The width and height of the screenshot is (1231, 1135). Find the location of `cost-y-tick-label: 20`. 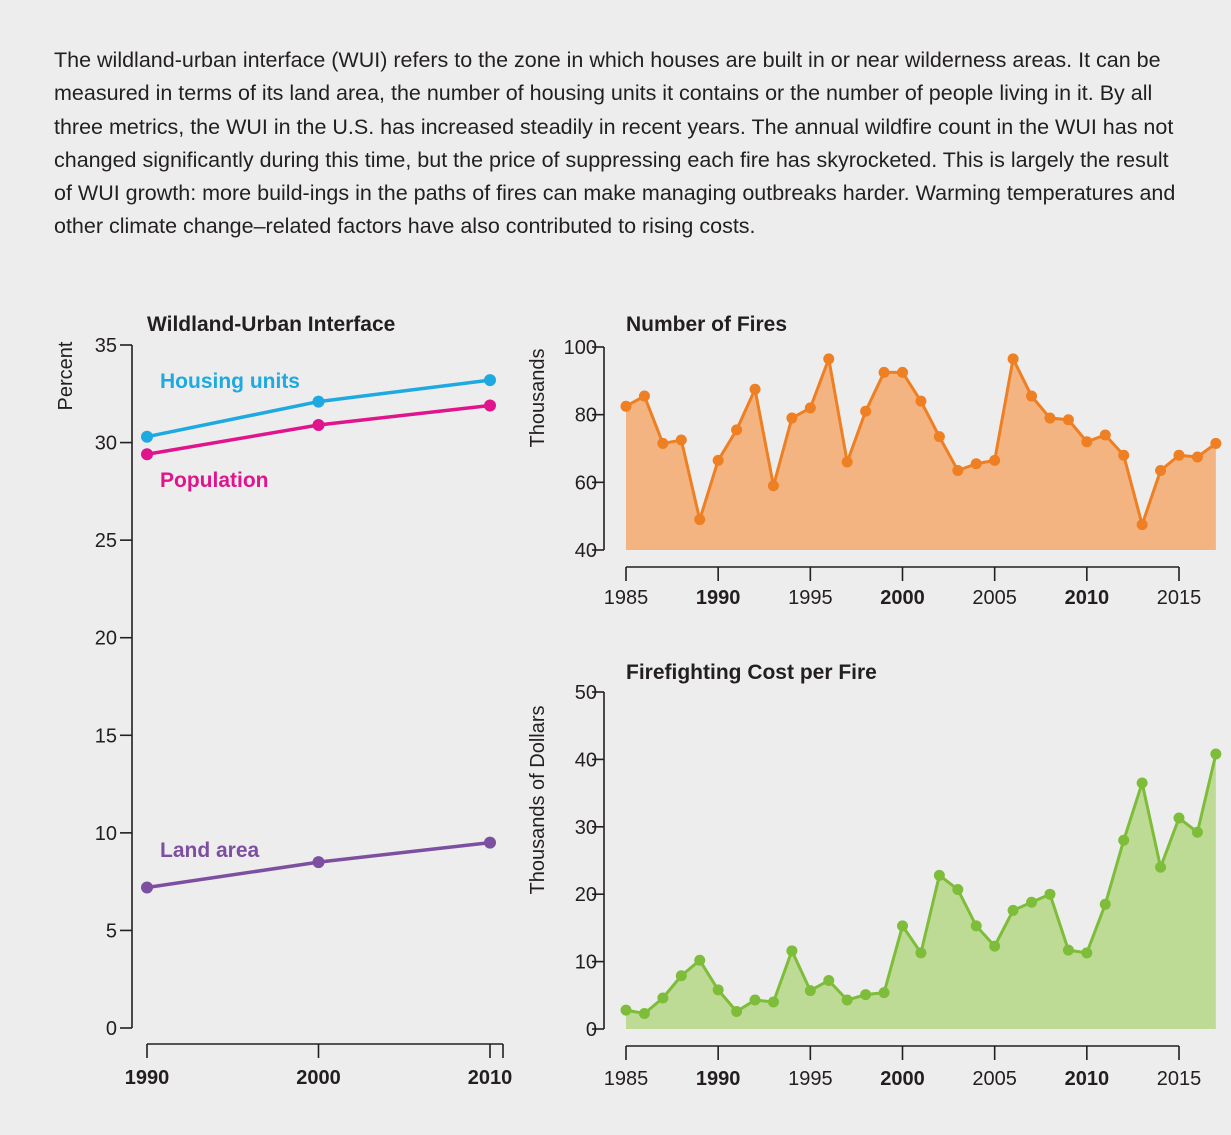

cost-y-tick-label: 20 is located at coordinates (586, 895).